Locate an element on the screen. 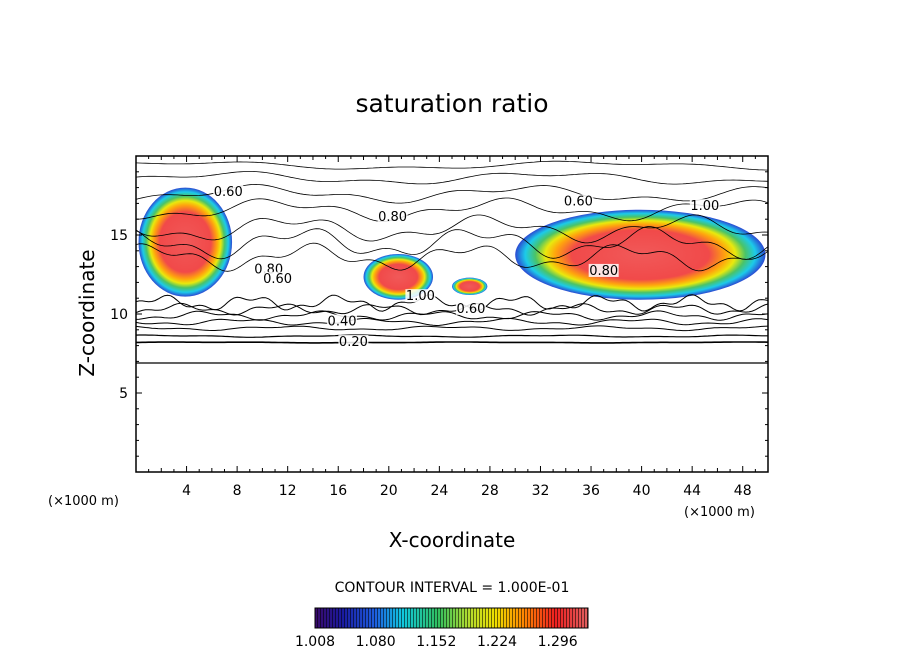 The image size is (904, 654). colorbar-tick-labels: 1.008 1.080 1.152 1.224 1.296 is located at coordinates (436, 642).